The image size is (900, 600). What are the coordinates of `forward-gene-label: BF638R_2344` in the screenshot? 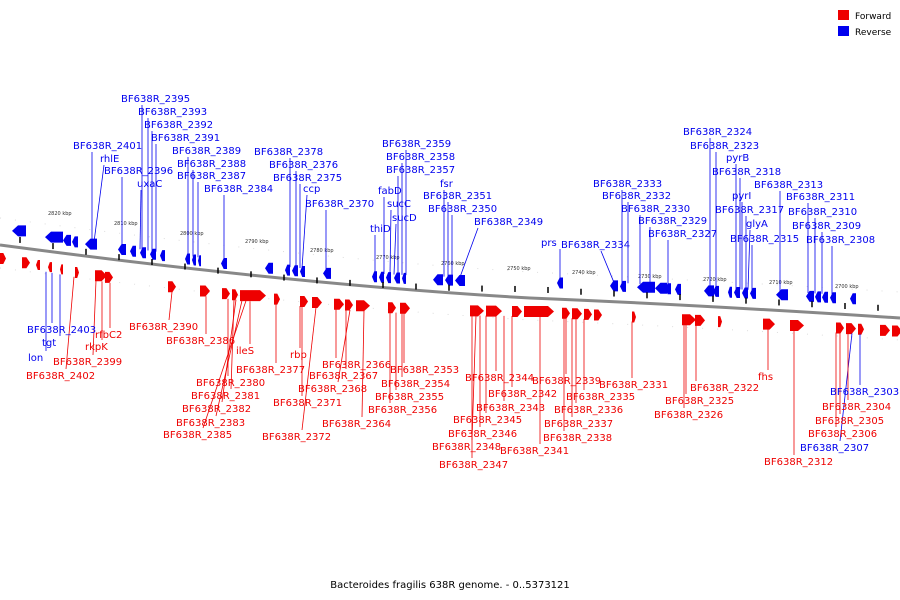 It's located at (499, 378).